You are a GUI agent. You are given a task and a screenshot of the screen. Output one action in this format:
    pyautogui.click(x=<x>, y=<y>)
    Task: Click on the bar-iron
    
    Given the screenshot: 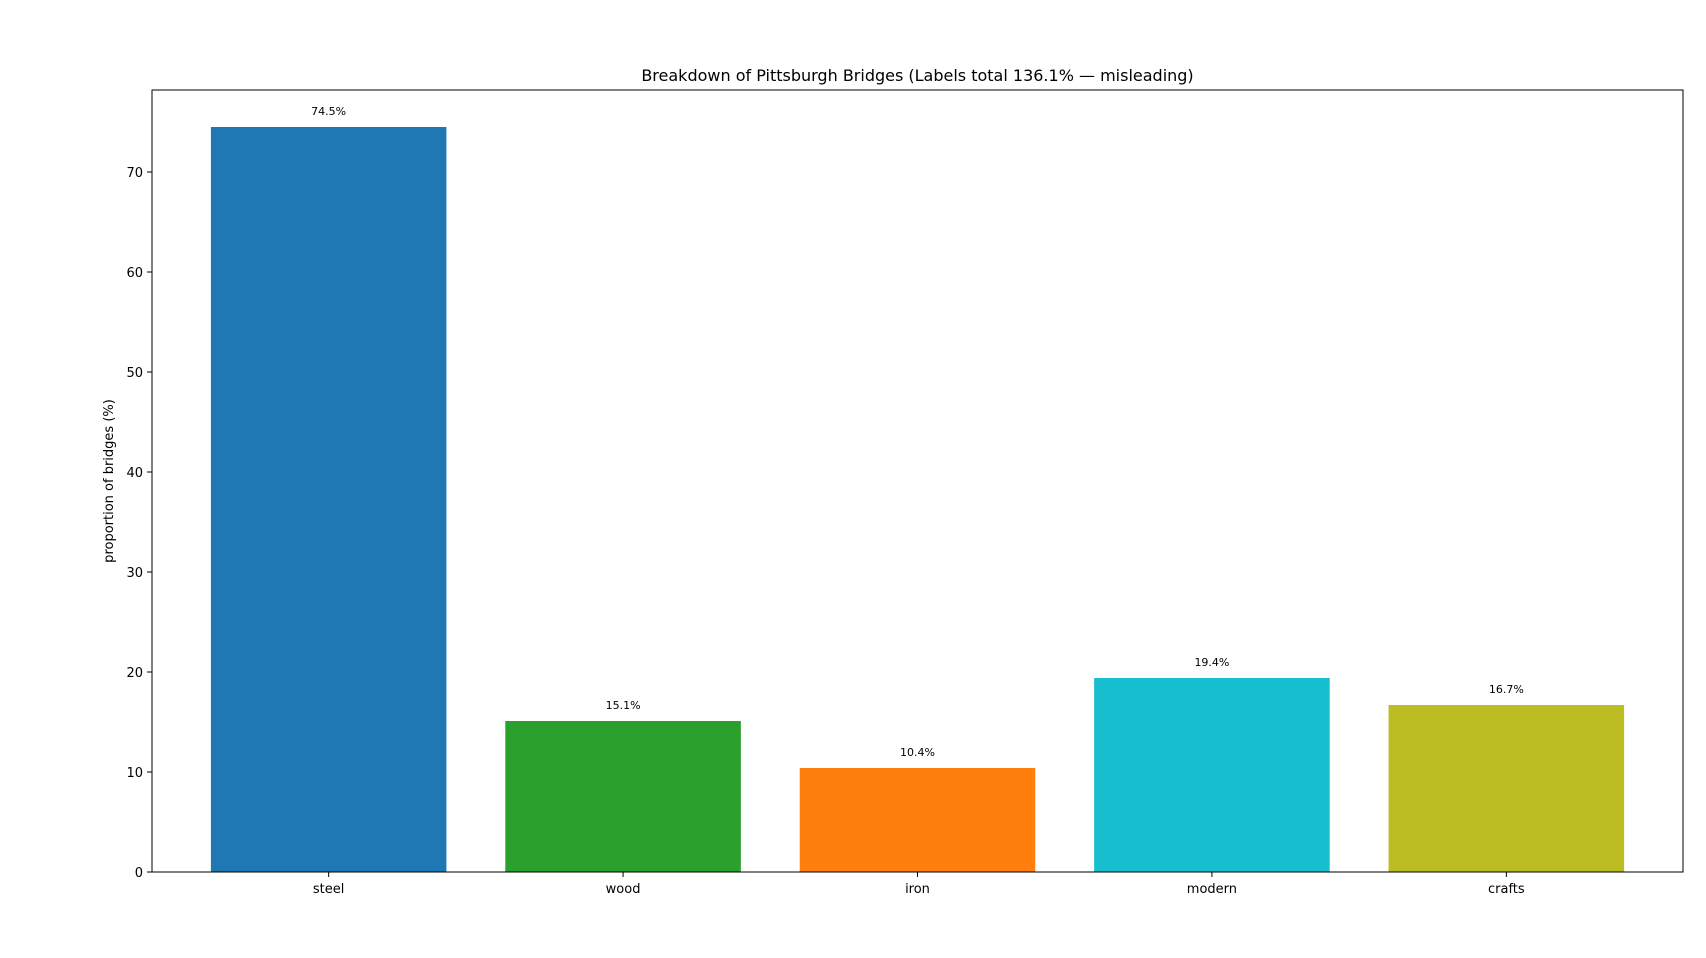 What is the action you would take?
    pyautogui.click(x=917, y=820)
    